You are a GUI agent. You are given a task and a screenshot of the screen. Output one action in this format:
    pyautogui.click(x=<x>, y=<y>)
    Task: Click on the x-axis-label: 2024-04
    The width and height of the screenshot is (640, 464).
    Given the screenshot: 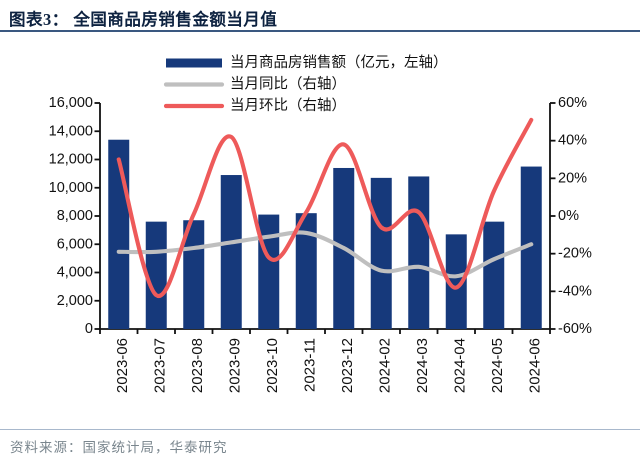 What is the action you would take?
    pyautogui.click(x=459, y=365)
    